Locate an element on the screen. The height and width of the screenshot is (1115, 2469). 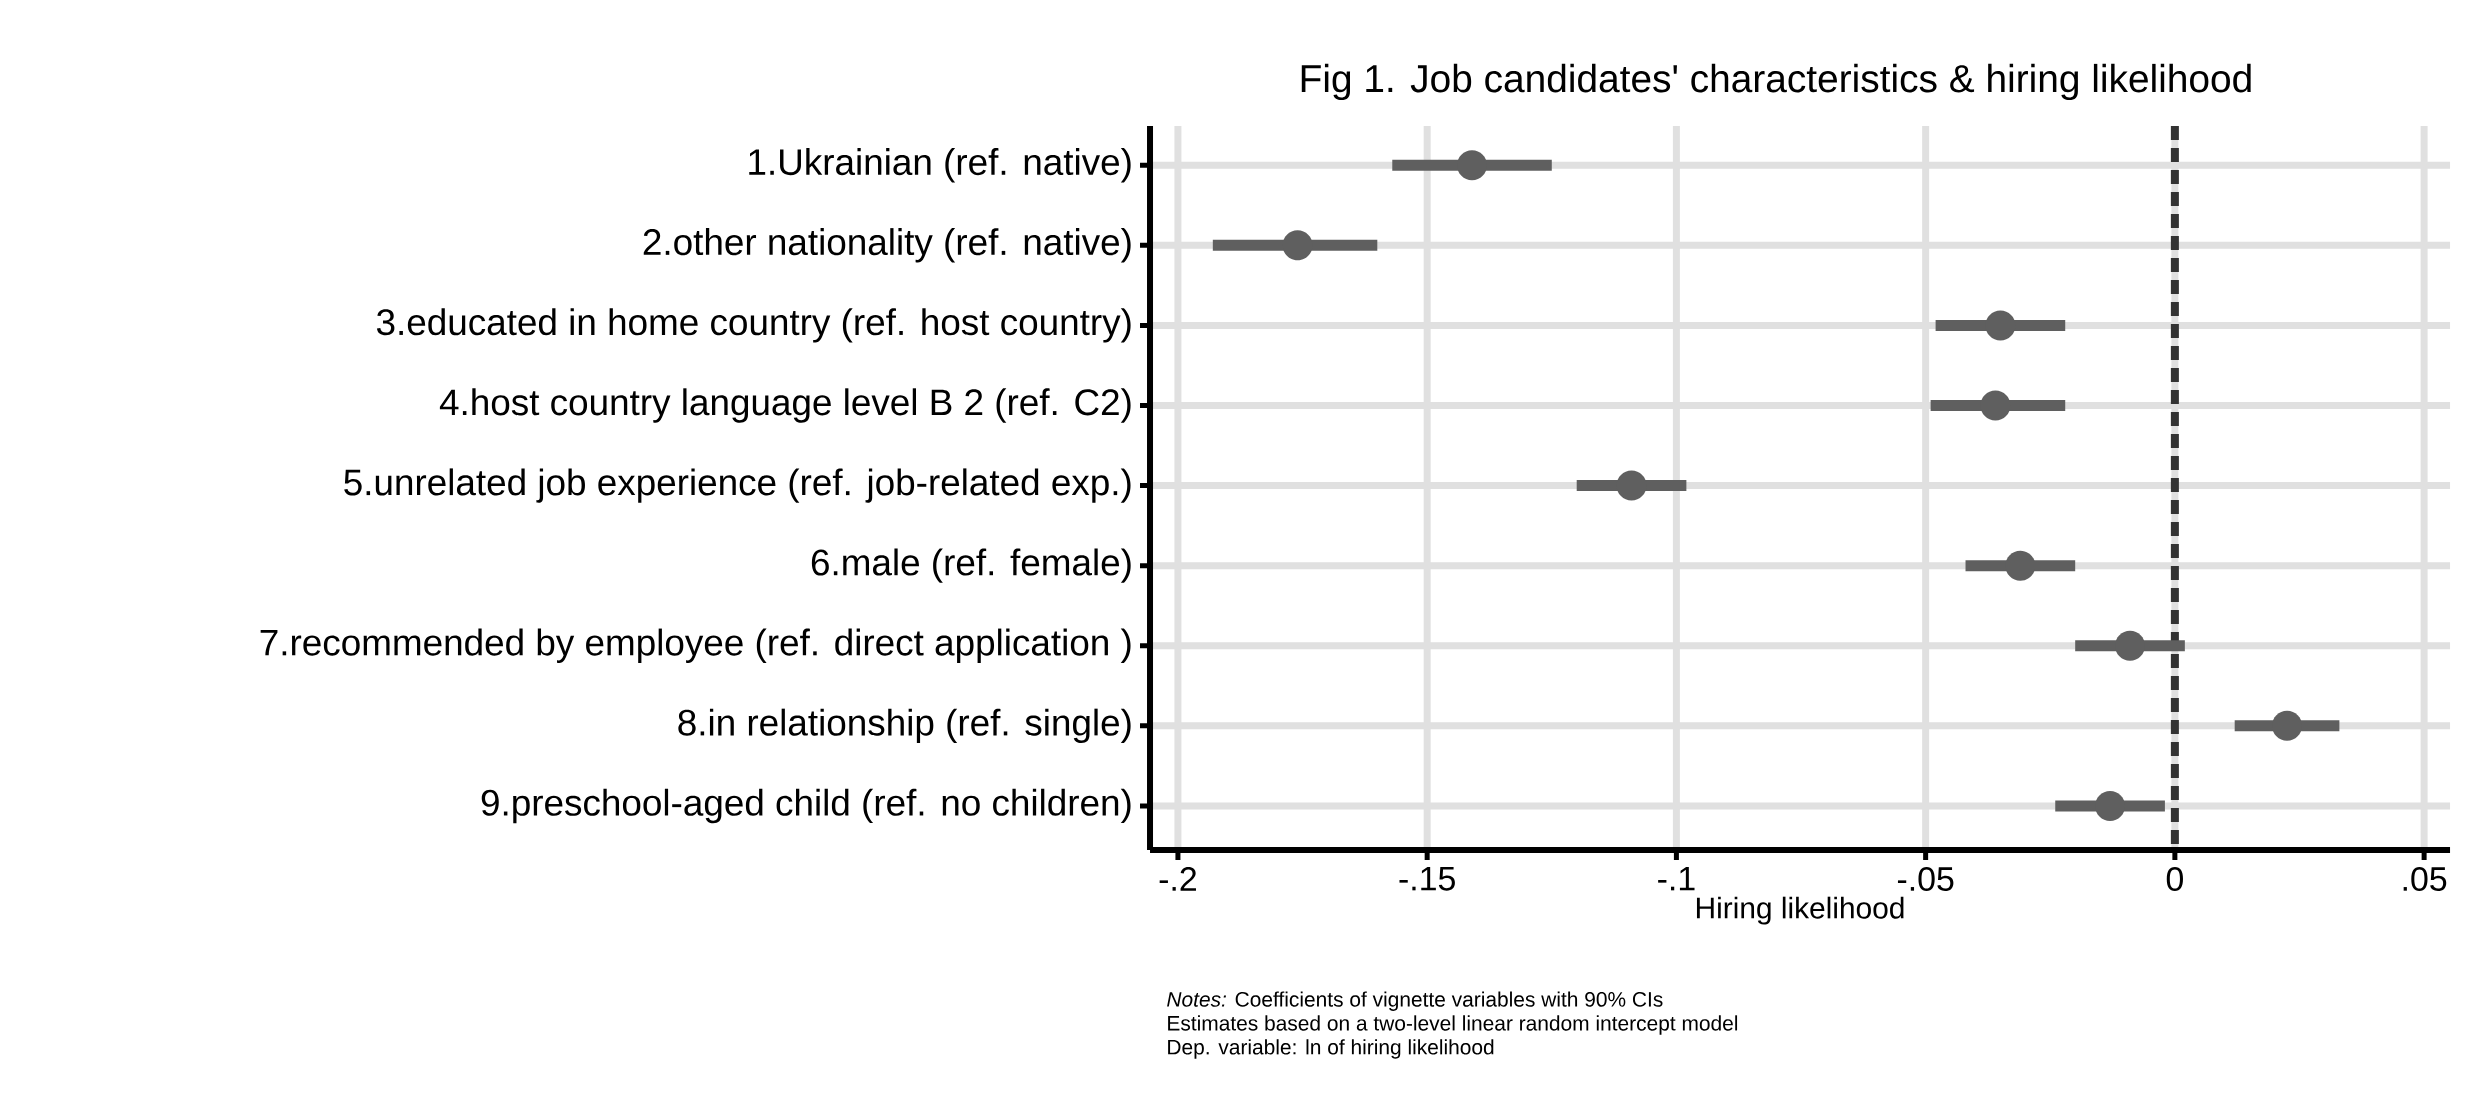
y-tick-label: 9.preschool-aged child (ref. no children) is located at coordinates (806, 806).